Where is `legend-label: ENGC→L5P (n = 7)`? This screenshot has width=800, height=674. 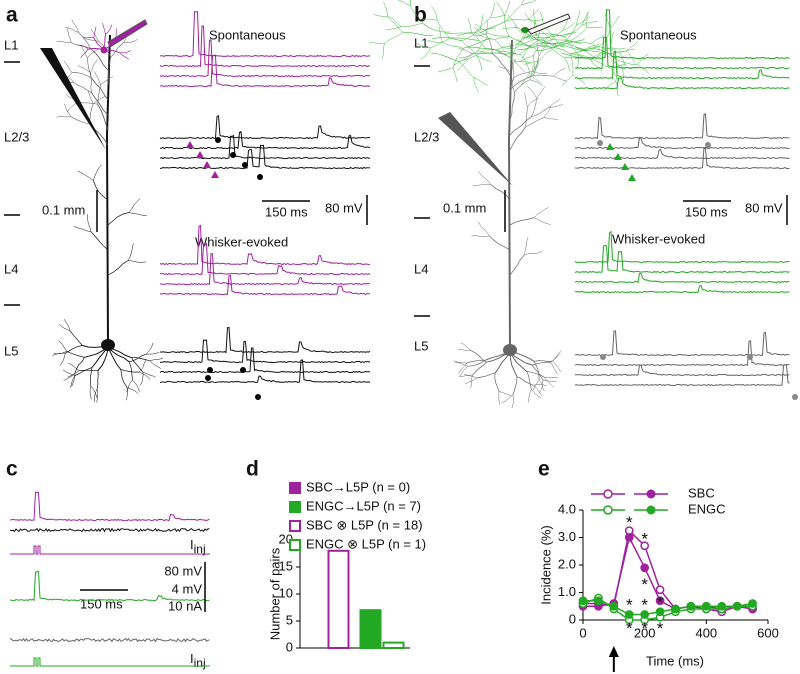 legend-label: ENGC→L5P (n = 7) is located at coordinates (363, 505).